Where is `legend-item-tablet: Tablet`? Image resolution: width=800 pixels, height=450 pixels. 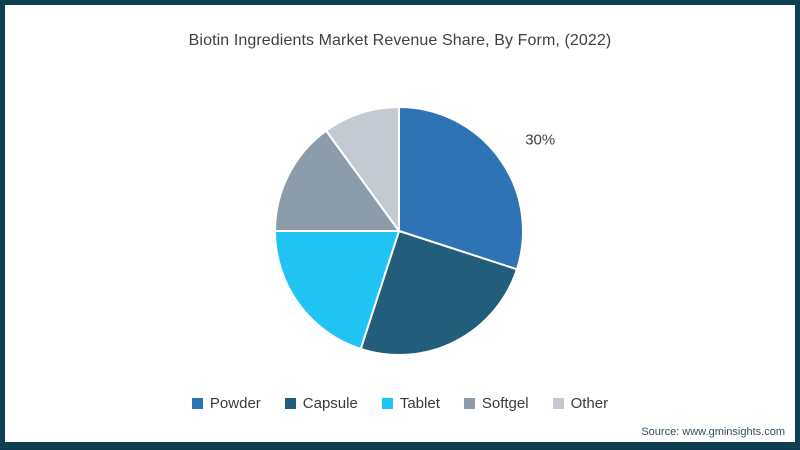
legend-item-tablet: Tablet is located at coordinates (410, 403).